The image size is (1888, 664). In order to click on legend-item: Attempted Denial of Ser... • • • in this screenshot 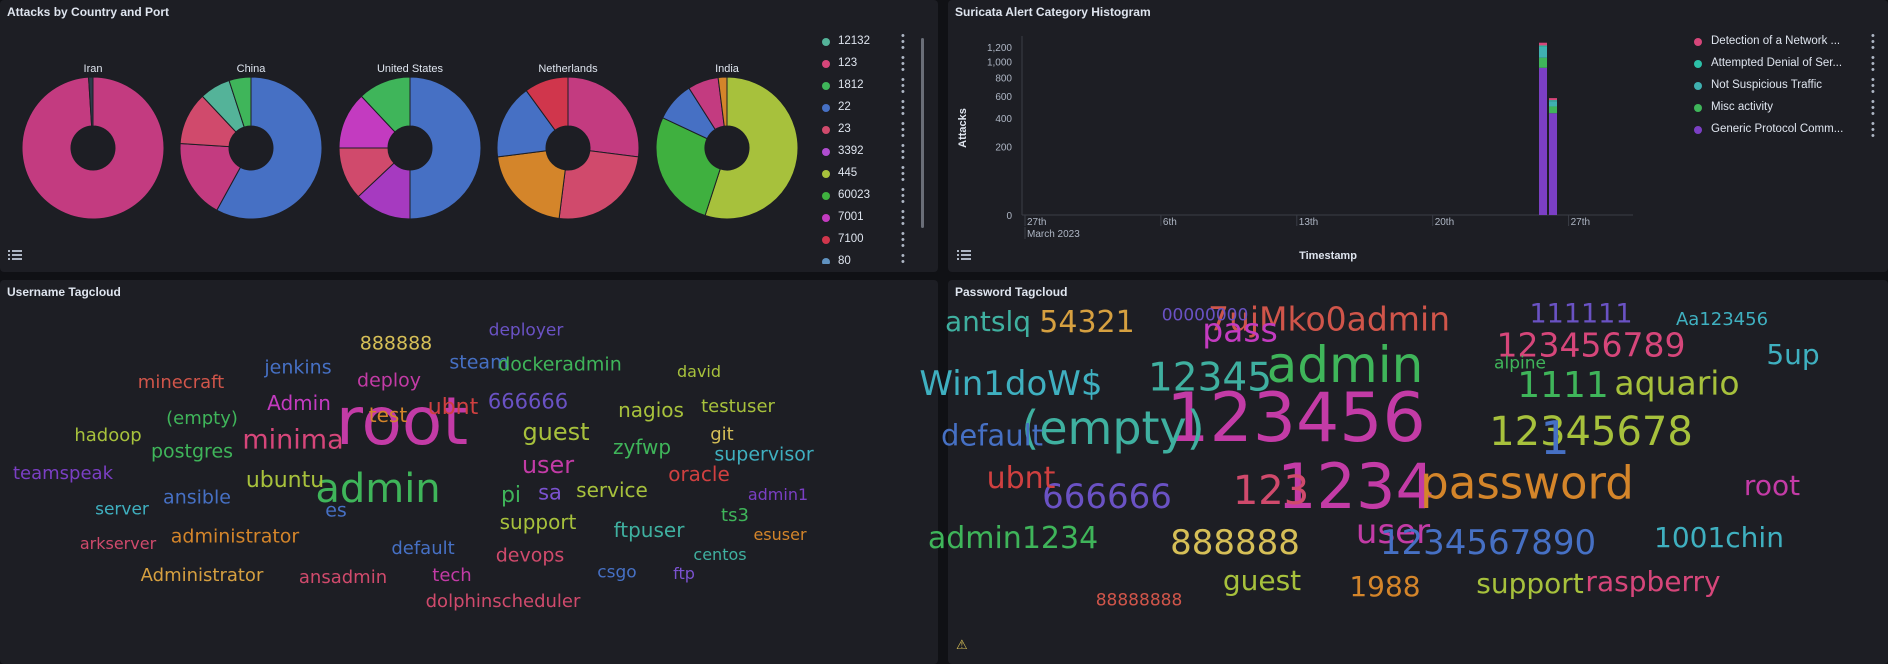, I will do `click(1788, 64)`.